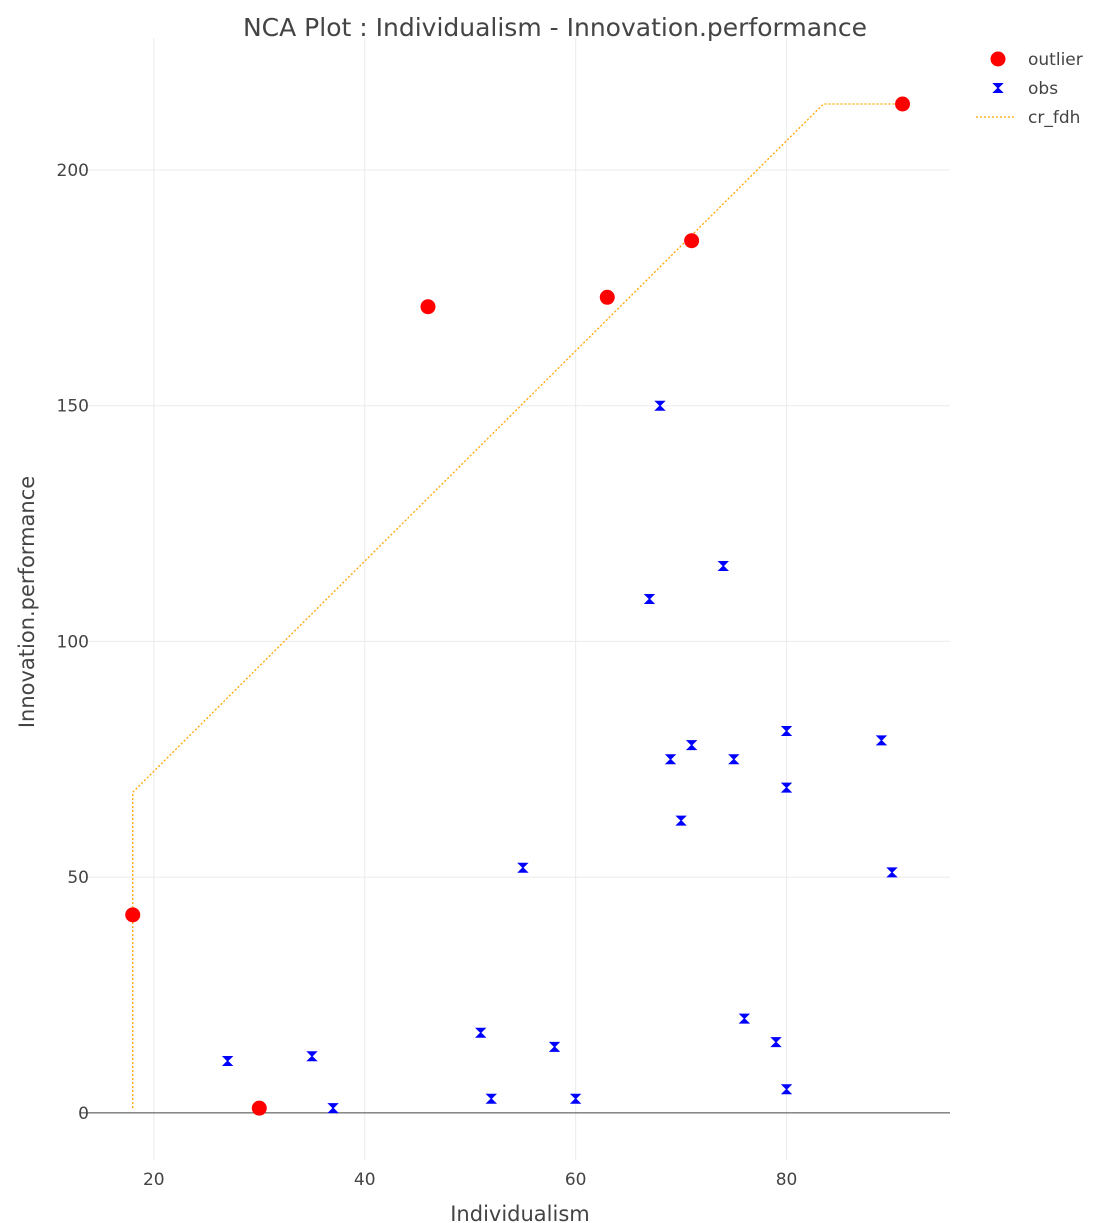 Image resolution: width=1106 pixels, height=1223 pixels. I want to click on x-tick-label: 40, so click(365, 1180).